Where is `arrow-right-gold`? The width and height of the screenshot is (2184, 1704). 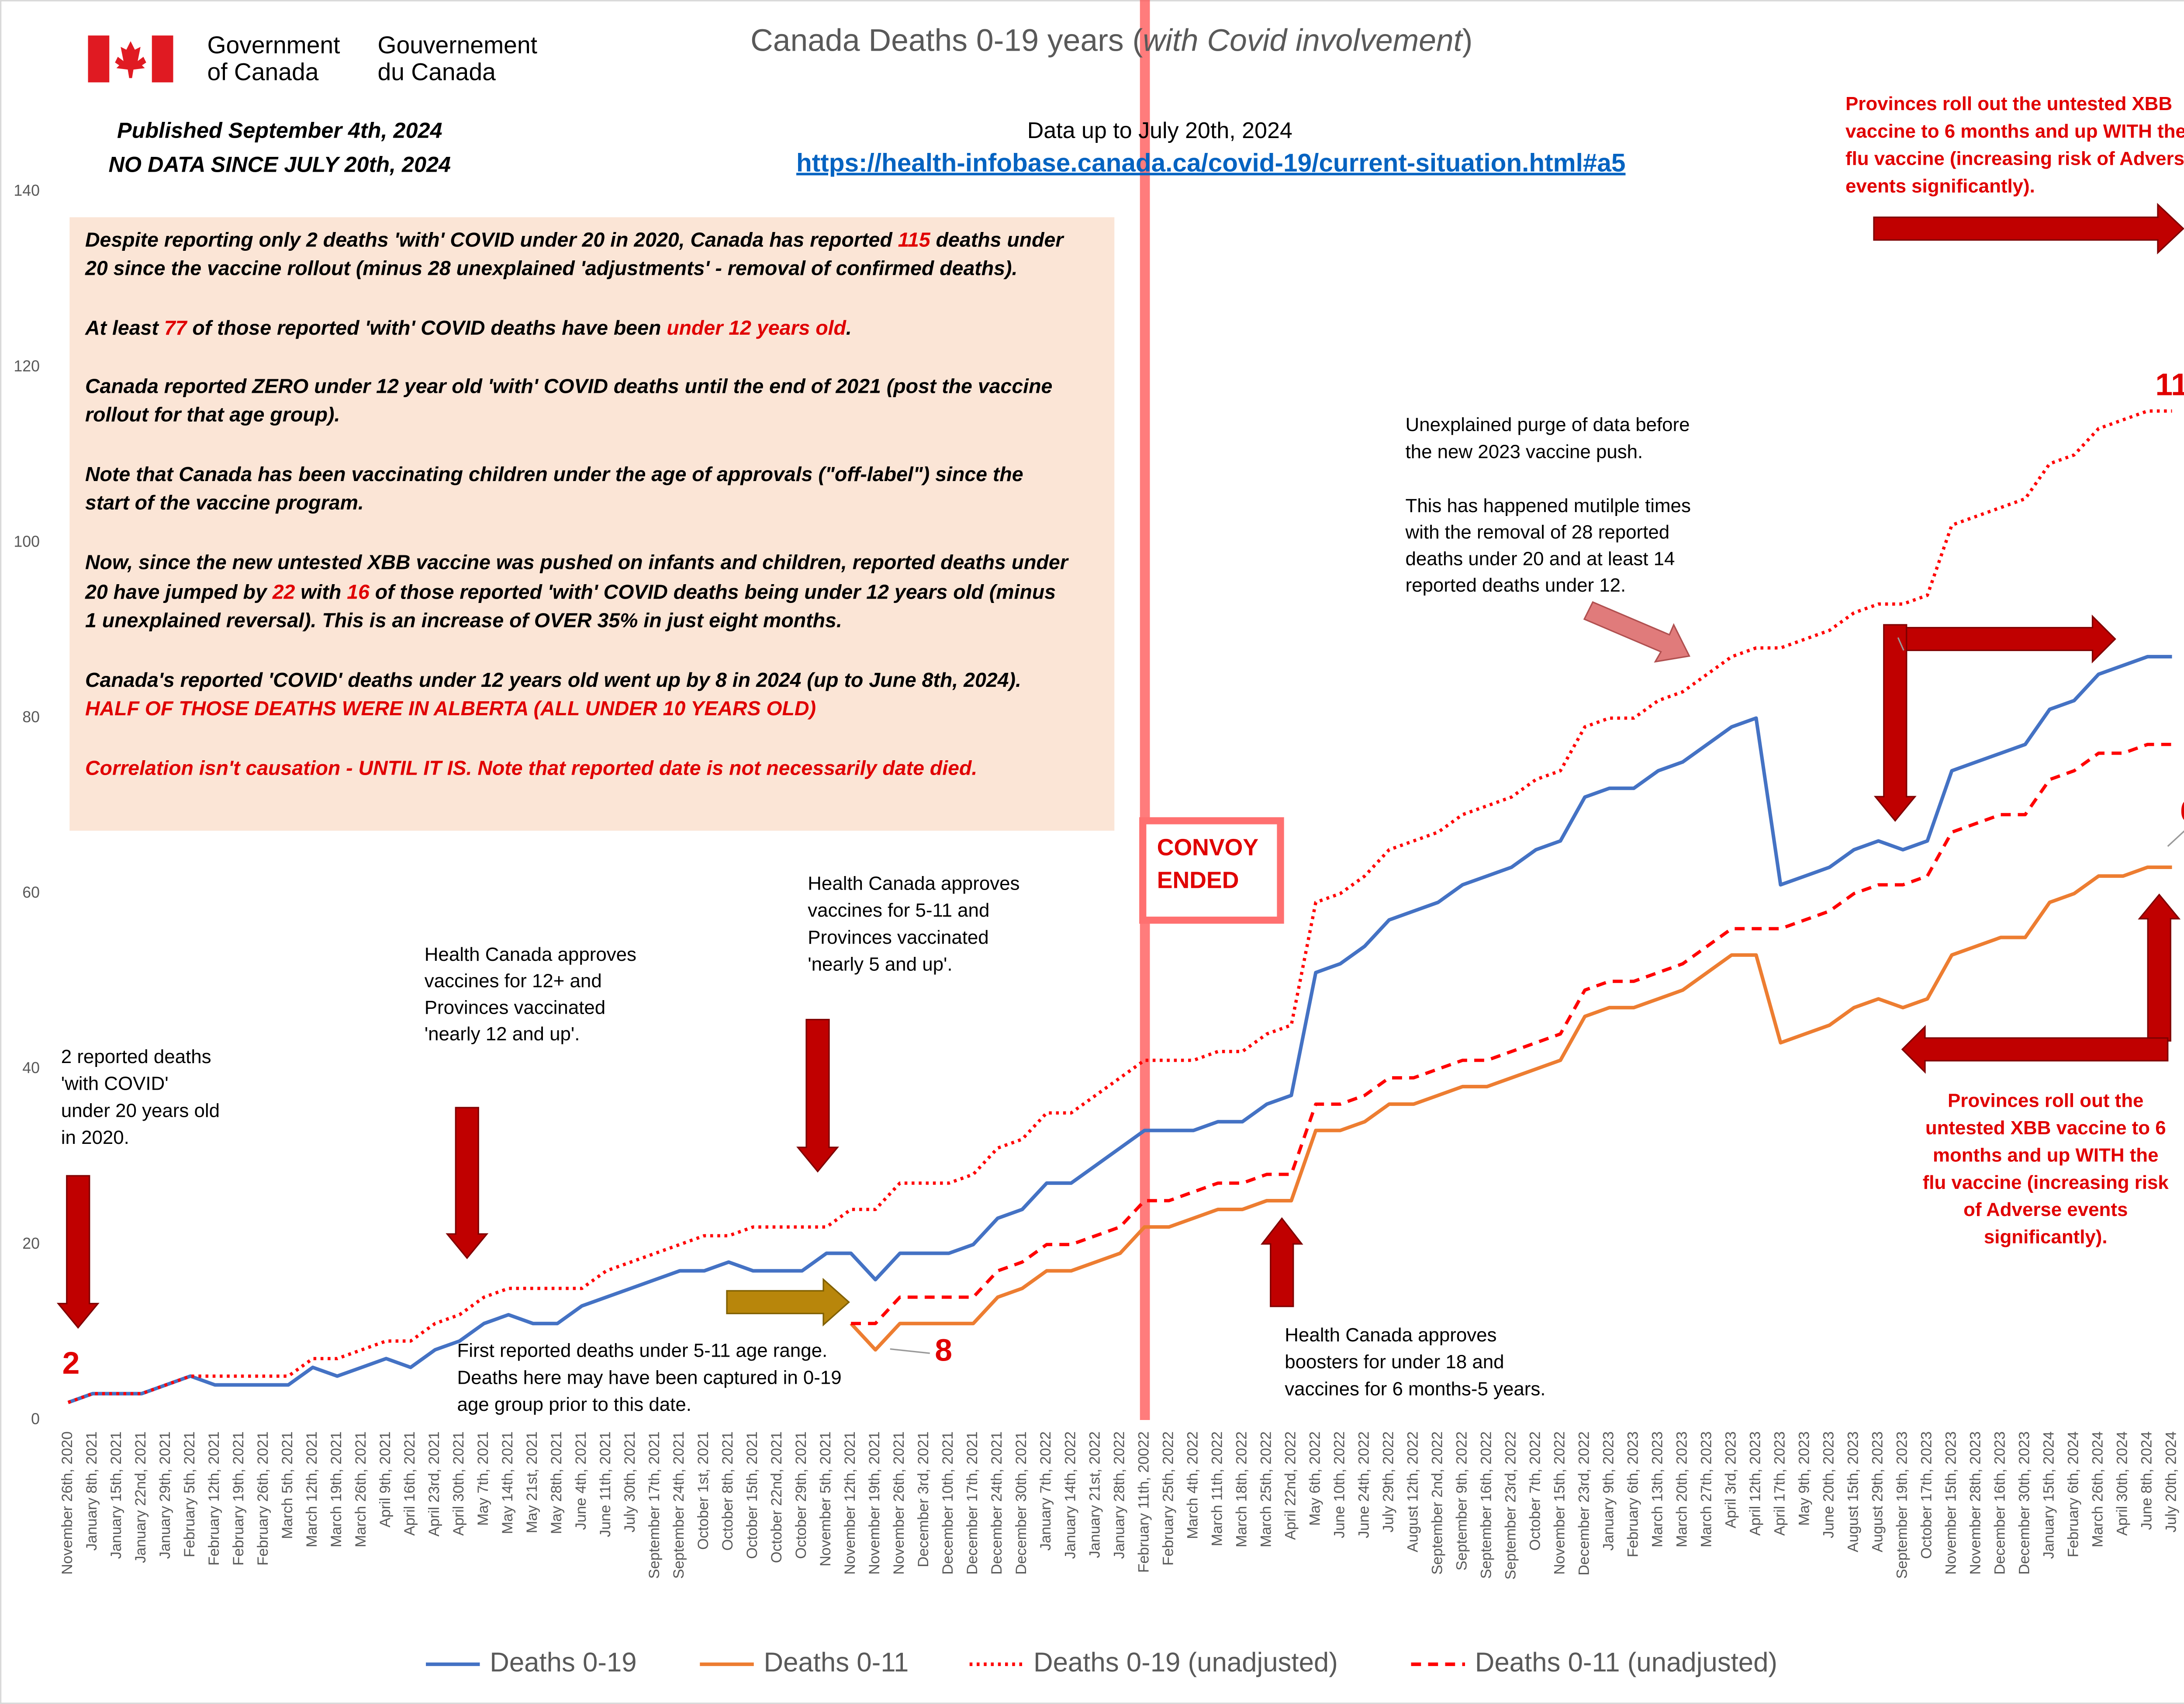 arrow-right-gold is located at coordinates (788, 1302).